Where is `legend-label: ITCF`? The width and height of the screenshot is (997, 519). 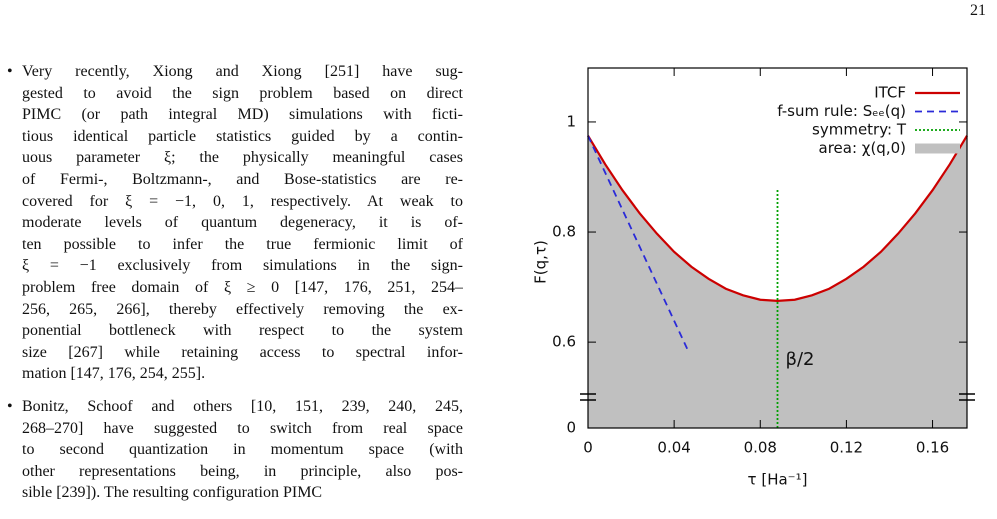 legend-label: ITCF is located at coordinates (890, 93).